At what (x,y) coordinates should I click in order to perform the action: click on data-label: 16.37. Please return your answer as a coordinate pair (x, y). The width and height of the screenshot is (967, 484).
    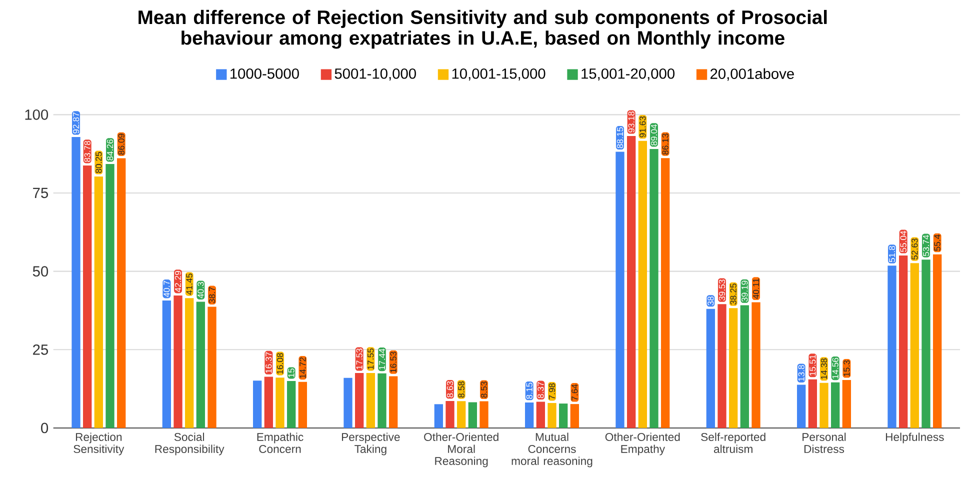
    Looking at the image, I should click on (269, 362).